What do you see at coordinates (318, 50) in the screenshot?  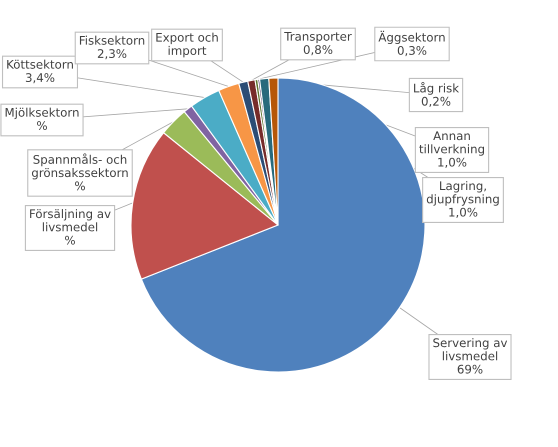 I see `data-label: 0,8%` at bounding box center [318, 50].